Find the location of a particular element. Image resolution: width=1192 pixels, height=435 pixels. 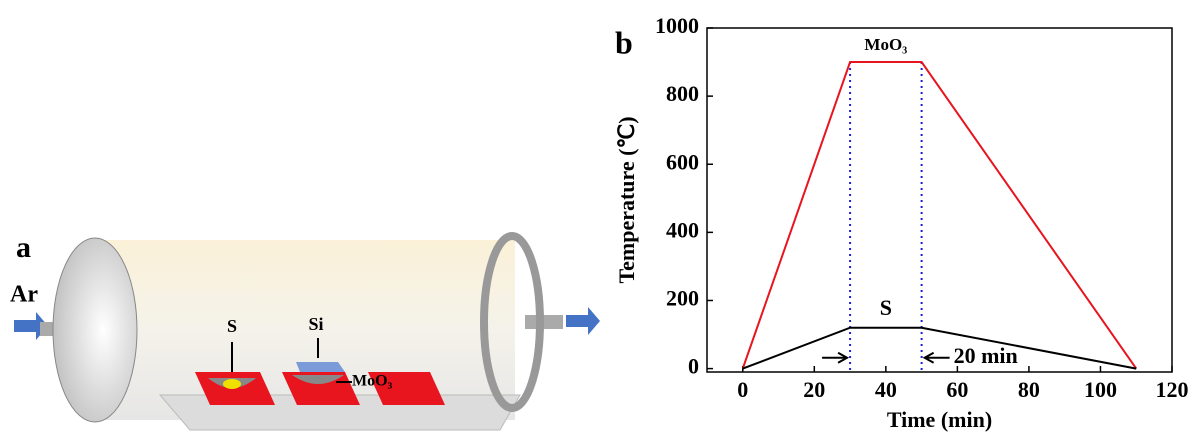

series-label: S is located at coordinates (886, 307).